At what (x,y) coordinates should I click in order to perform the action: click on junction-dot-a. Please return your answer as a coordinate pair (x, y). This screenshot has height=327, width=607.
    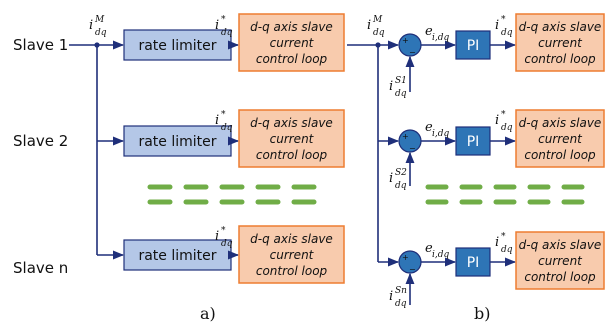
    Looking at the image, I should click on (97, 45).